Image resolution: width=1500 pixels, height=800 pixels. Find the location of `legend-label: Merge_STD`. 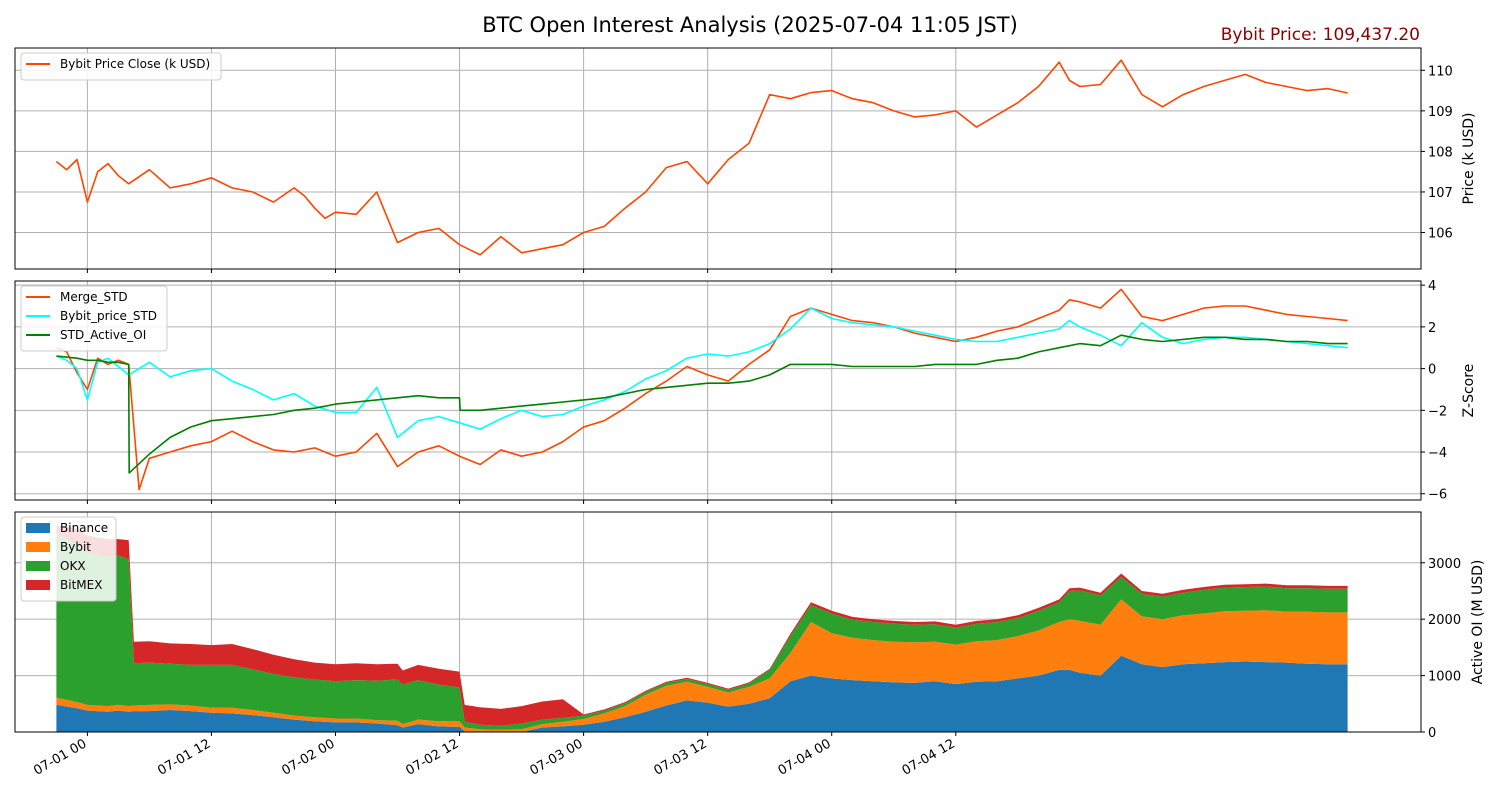

legend-label: Merge_STD is located at coordinates (94, 297).